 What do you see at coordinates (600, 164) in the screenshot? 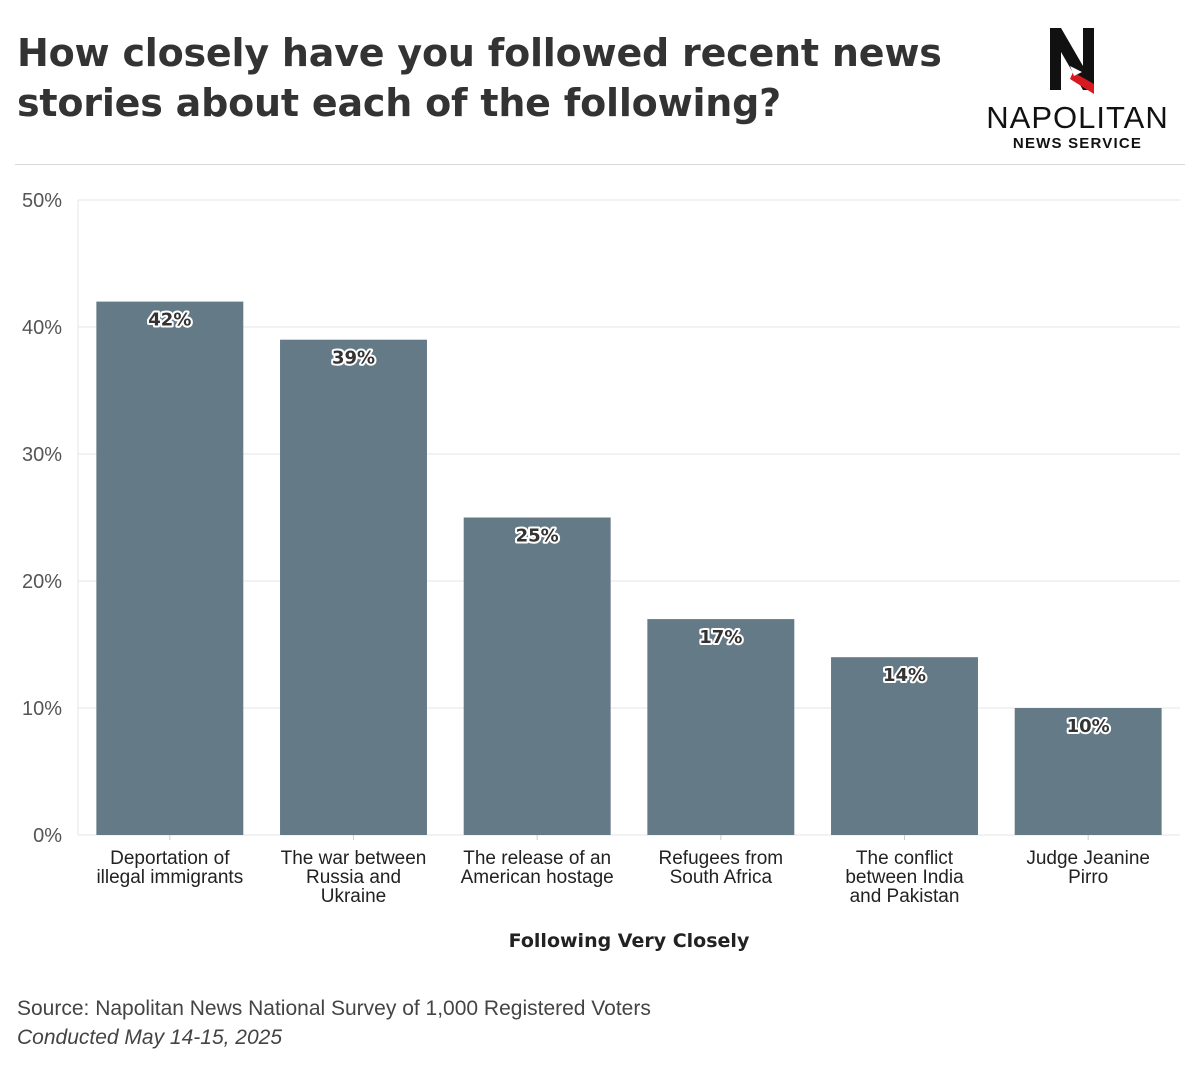
I see `header-divider` at bounding box center [600, 164].